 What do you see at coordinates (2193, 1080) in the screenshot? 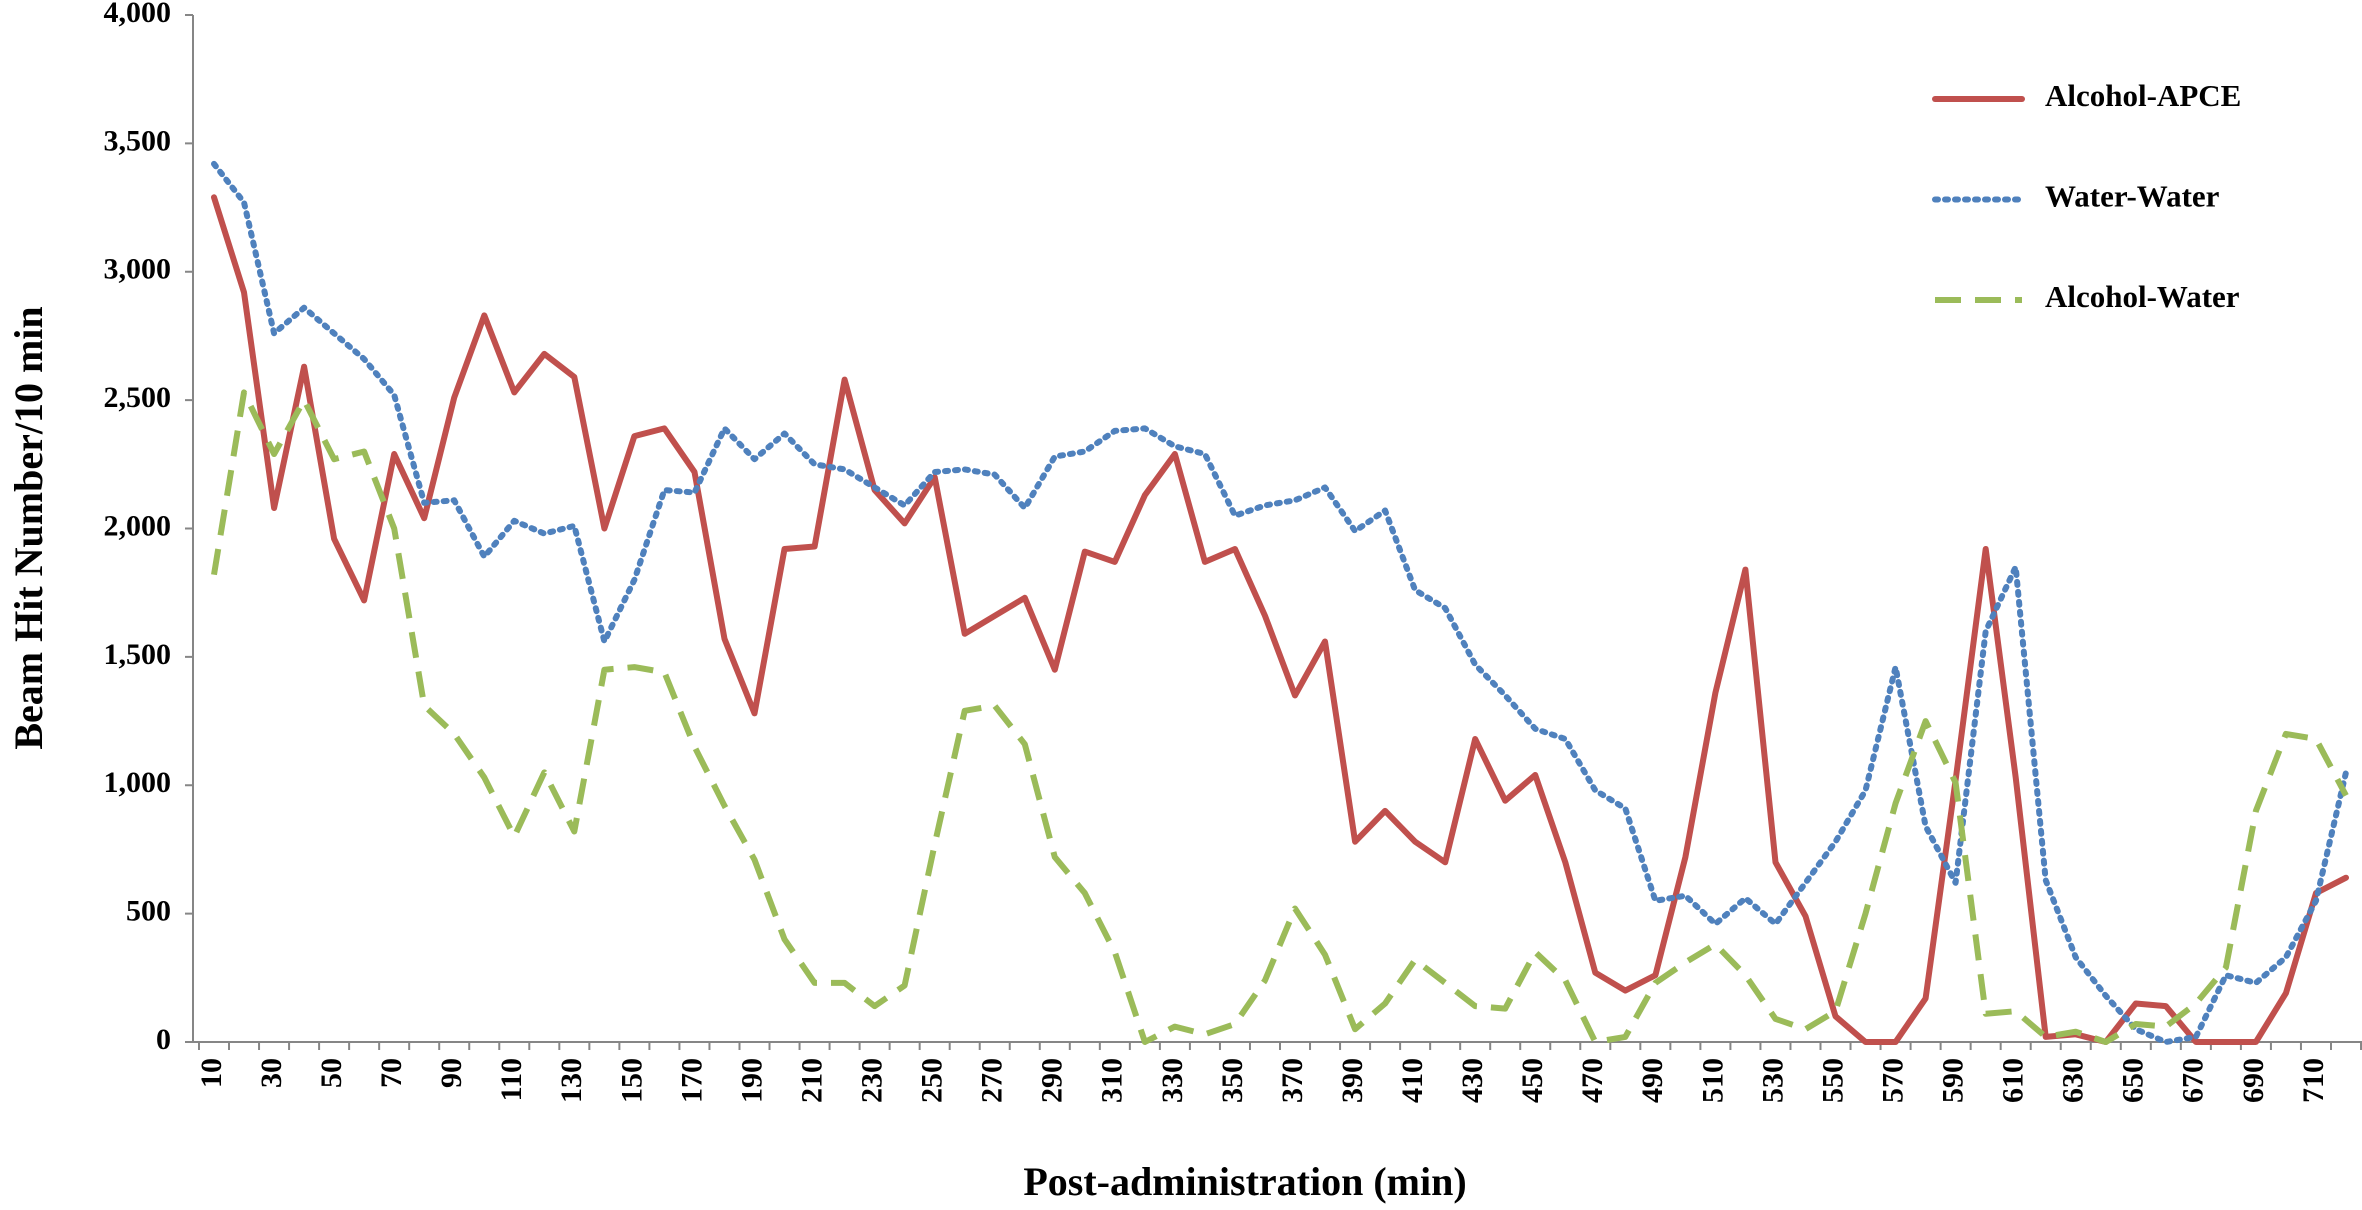
I see `x-tick-label: 670` at bounding box center [2193, 1080].